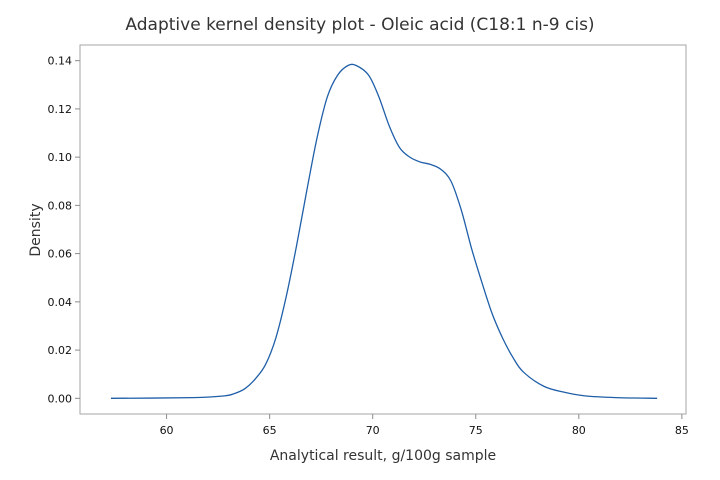  Describe the element at coordinates (383, 456) in the screenshot. I see `x-axis-label: Analytical result, g/100g sample` at that location.